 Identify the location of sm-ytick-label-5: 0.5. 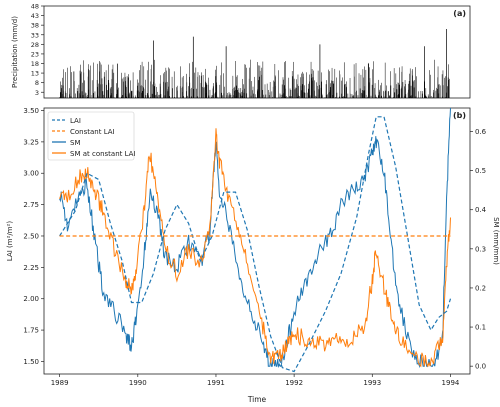
(480, 171).